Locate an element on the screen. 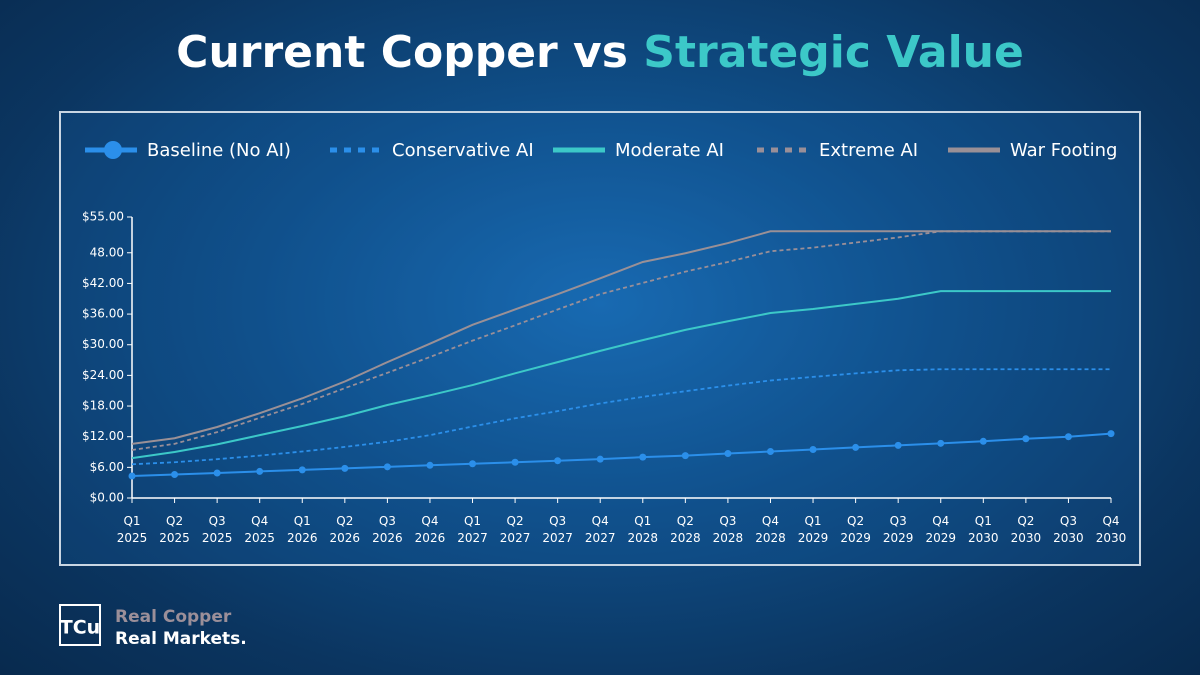 The width and height of the screenshot is (1200, 675). title-main: Current Copper vs is located at coordinates (402, 52).